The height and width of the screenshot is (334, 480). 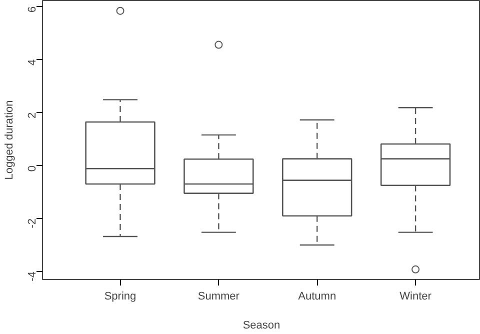 What do you see at coordinates (32, 277) in the screenshot?
I see `y-tick-label: -4` at bounding box center [32, 277].